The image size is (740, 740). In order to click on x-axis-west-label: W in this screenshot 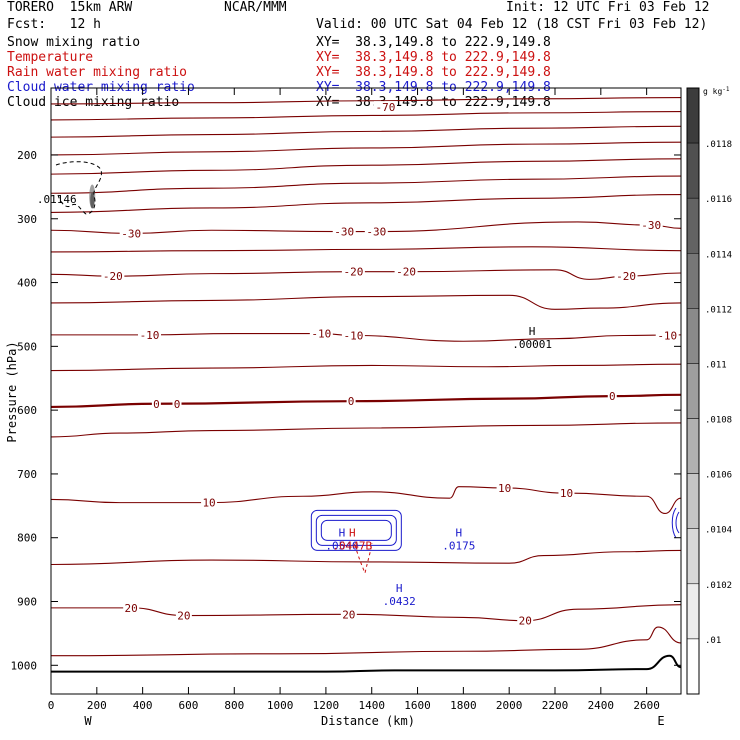, I will do `click(88, 721)`.